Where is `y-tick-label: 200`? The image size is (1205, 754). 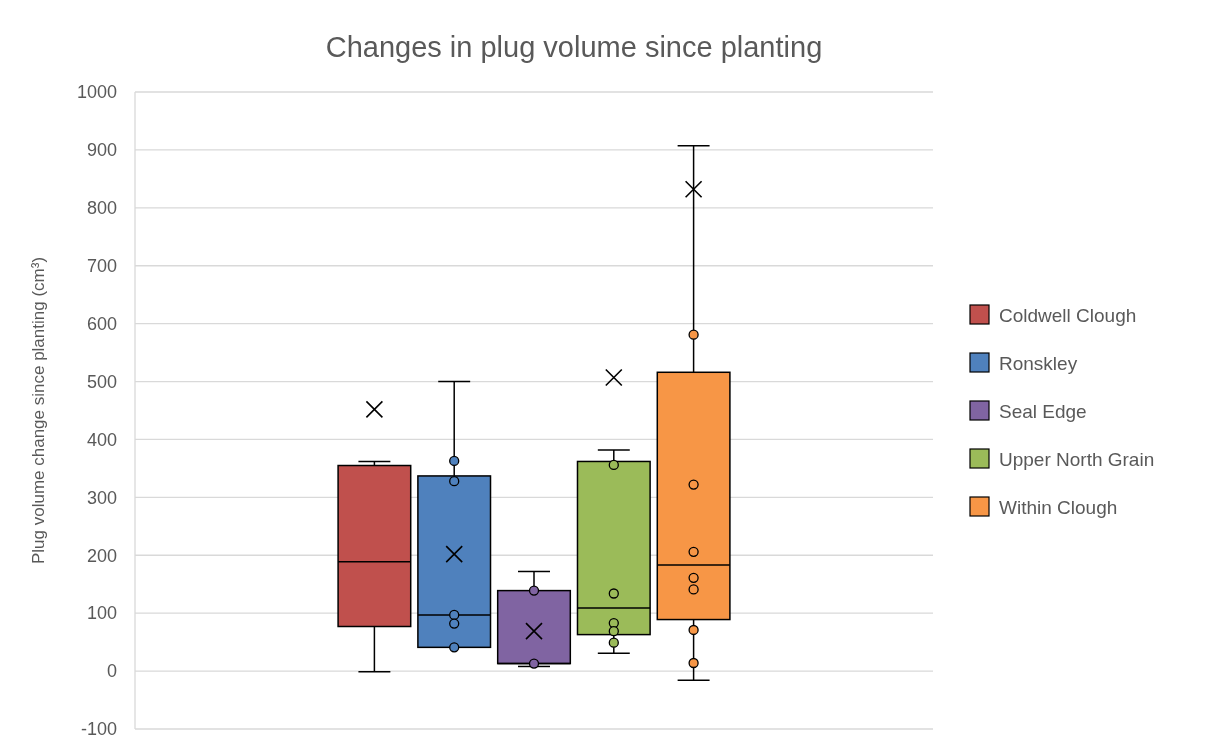
y-tick-label: 200 is located at coordinates (101, 555).